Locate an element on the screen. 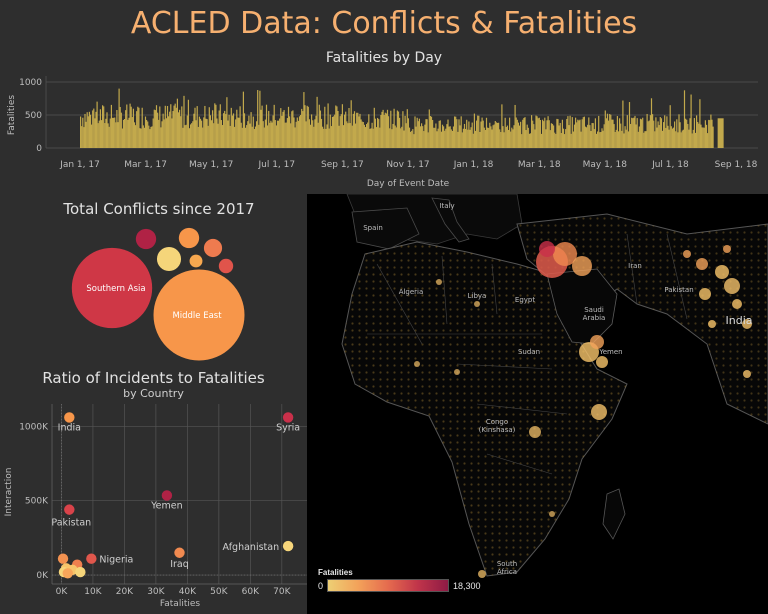 This screenshot has height=614, width=768. scatter-y-tick: 1000K is located at coordinates (34, 427).